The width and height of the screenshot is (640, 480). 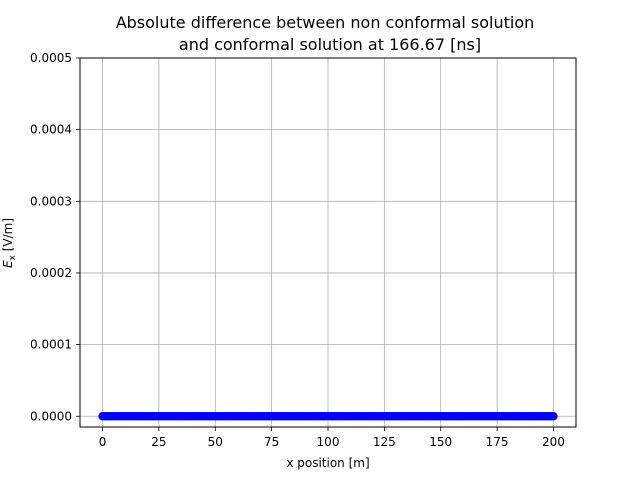 What do you see at coordinates (271, 442) in the screenshot?
I see `x-tick-label: 75` at bounding box center [271, 442].